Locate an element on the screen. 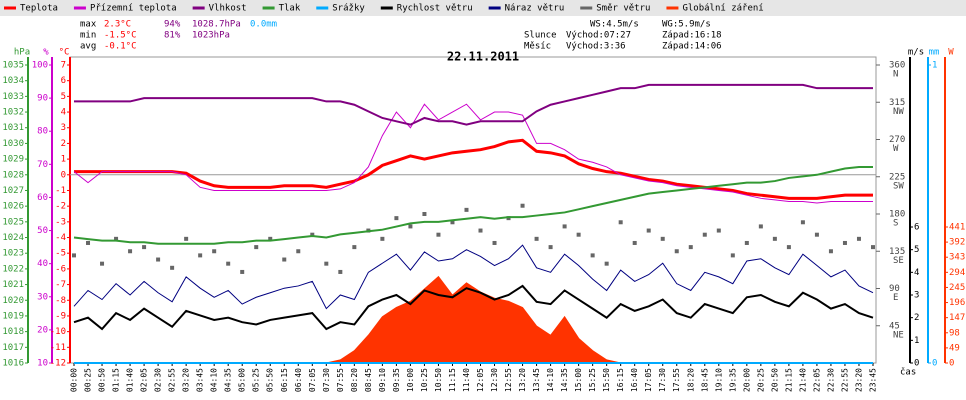 This screenshot has height=400, width=966. y-tick-label: -8 is located at coordinates (60, 301).